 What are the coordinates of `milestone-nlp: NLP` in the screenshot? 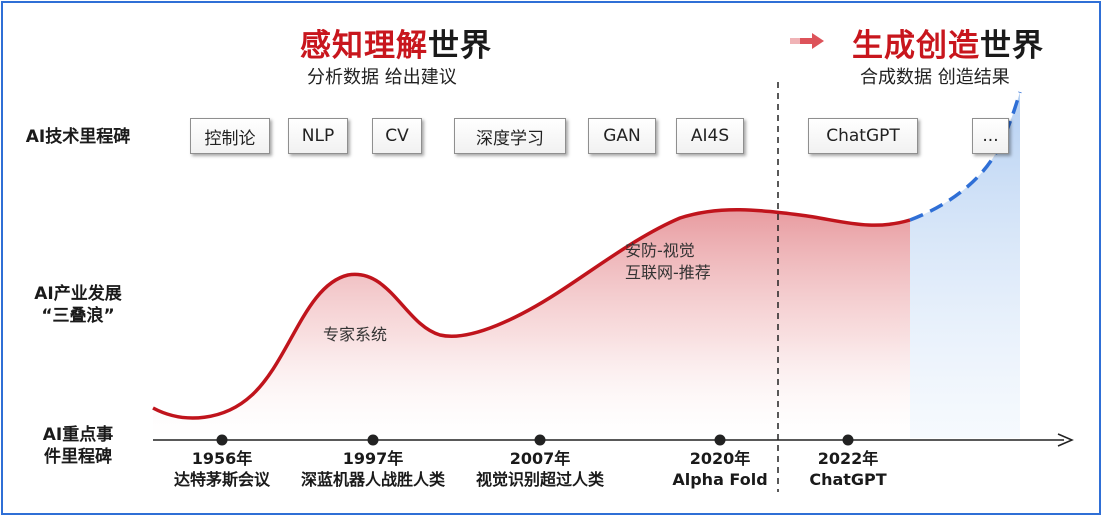 It's located at (318, 136).